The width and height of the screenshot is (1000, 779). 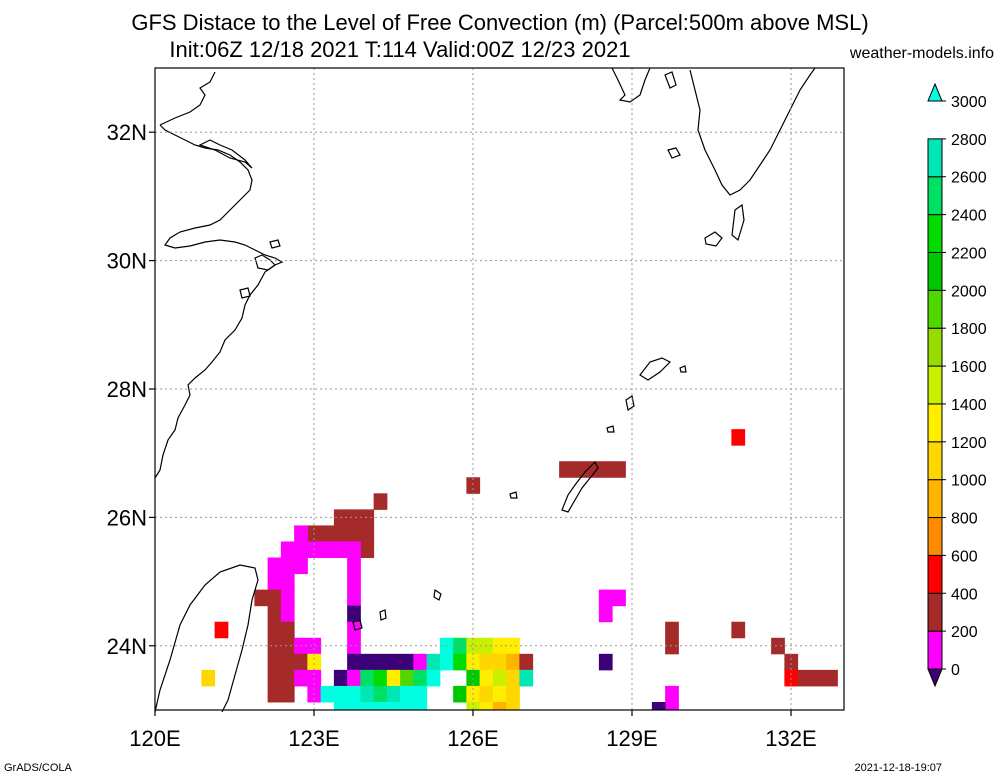 I want to click on y-tick-label: 28N, so click(x=127, y=389).